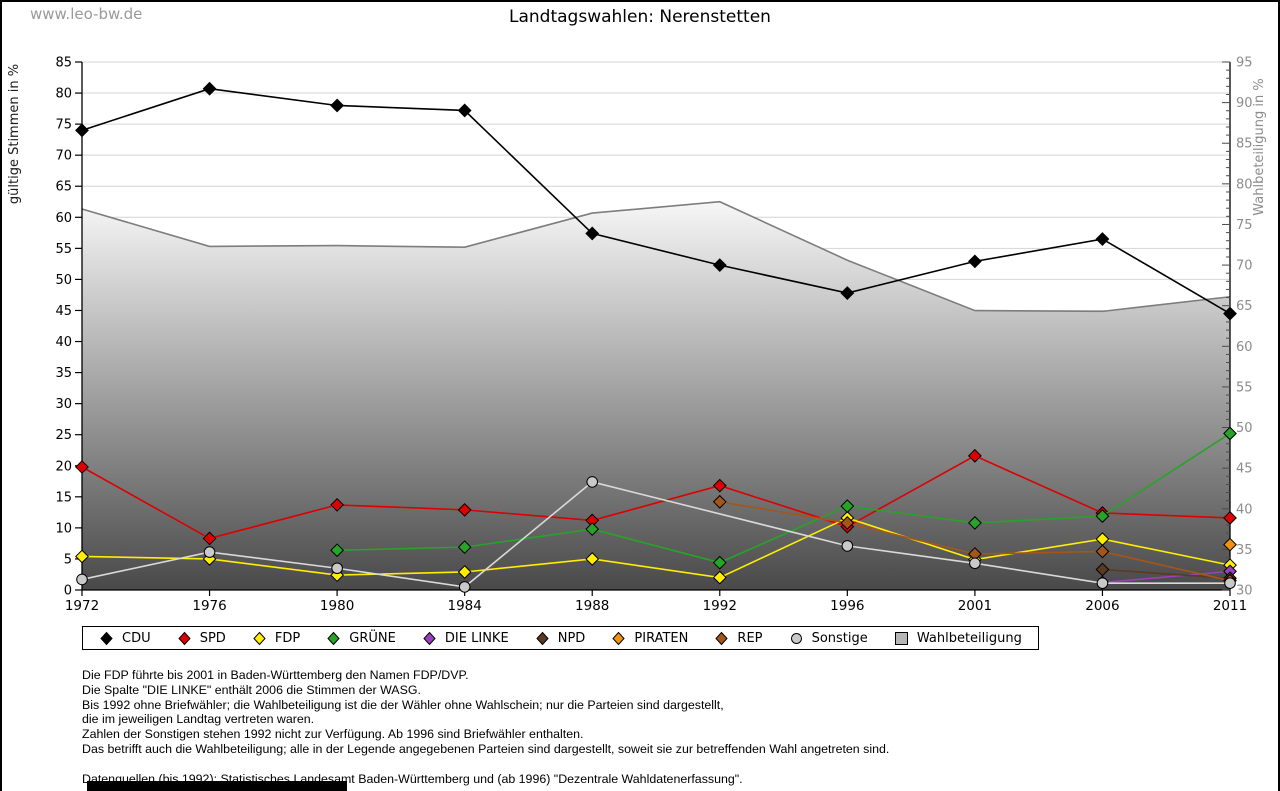 The image size is (1280, 791). I want to click on legend-label: SPD, so click(212, 638).